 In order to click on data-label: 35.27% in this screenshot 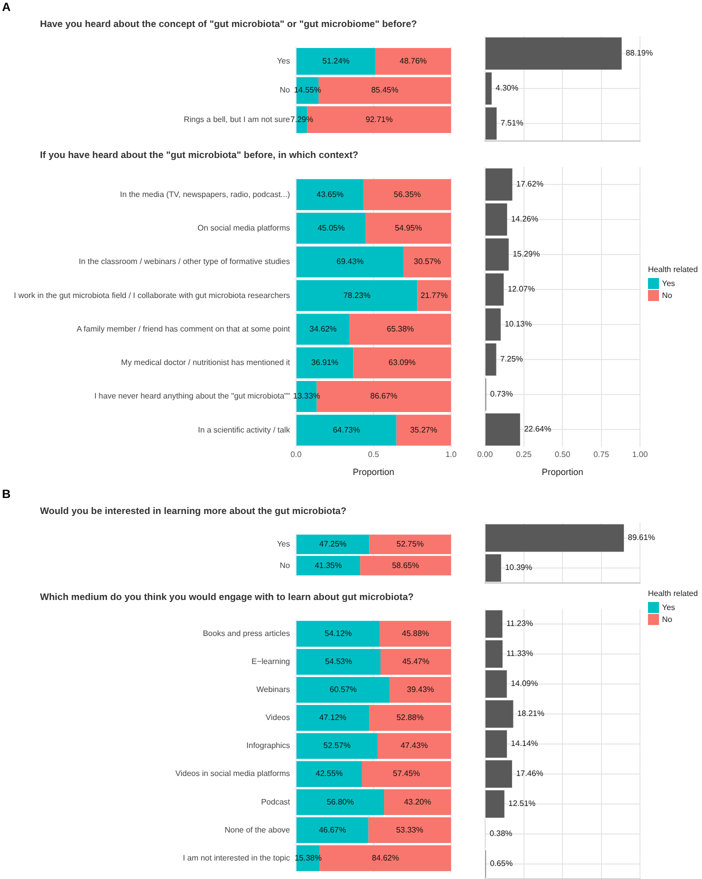, I will do `click(424, 429)`.